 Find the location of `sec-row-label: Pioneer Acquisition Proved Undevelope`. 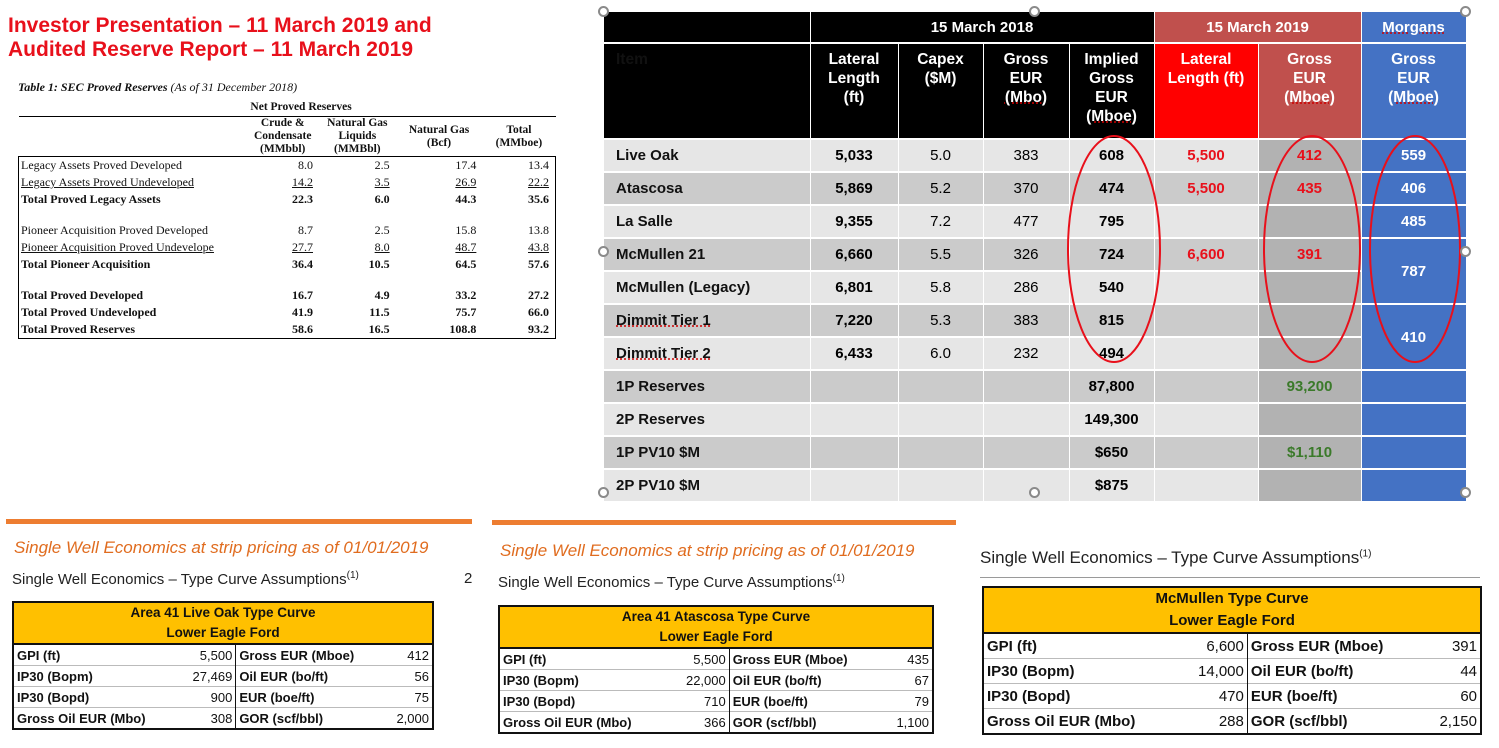

sec-row-label: Pioneer Acquisition Proved Undevelope is located at coordinates (117, 247).